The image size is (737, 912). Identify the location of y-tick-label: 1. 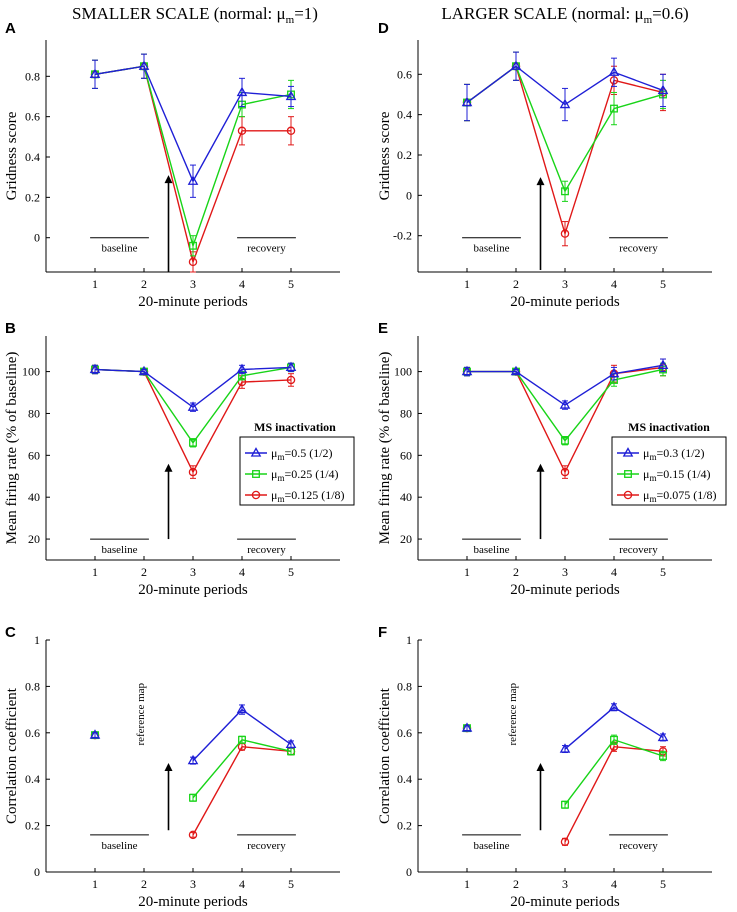
(409, 640).